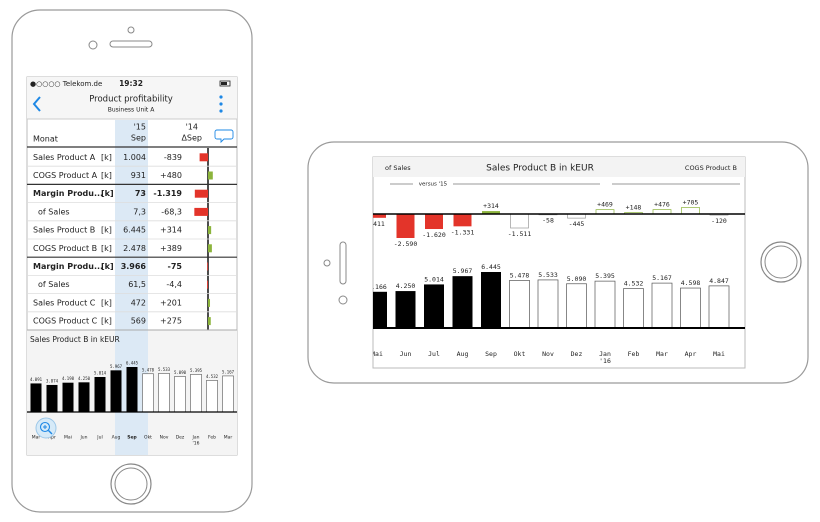  I want to click on top-bar, so click(132, 98).